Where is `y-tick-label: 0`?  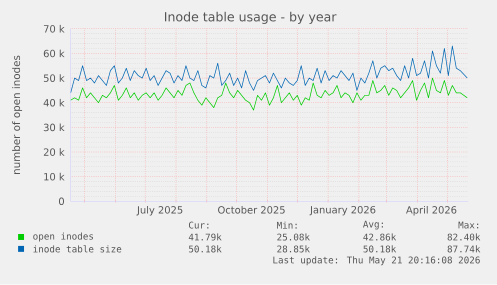 y-tick-label: 0 is located at coordinates (61, 202).